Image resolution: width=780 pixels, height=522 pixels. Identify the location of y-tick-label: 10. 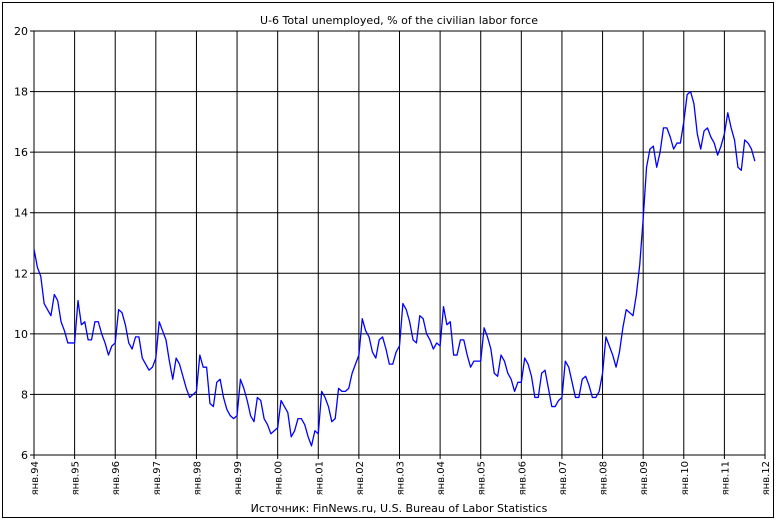
(21, 334).